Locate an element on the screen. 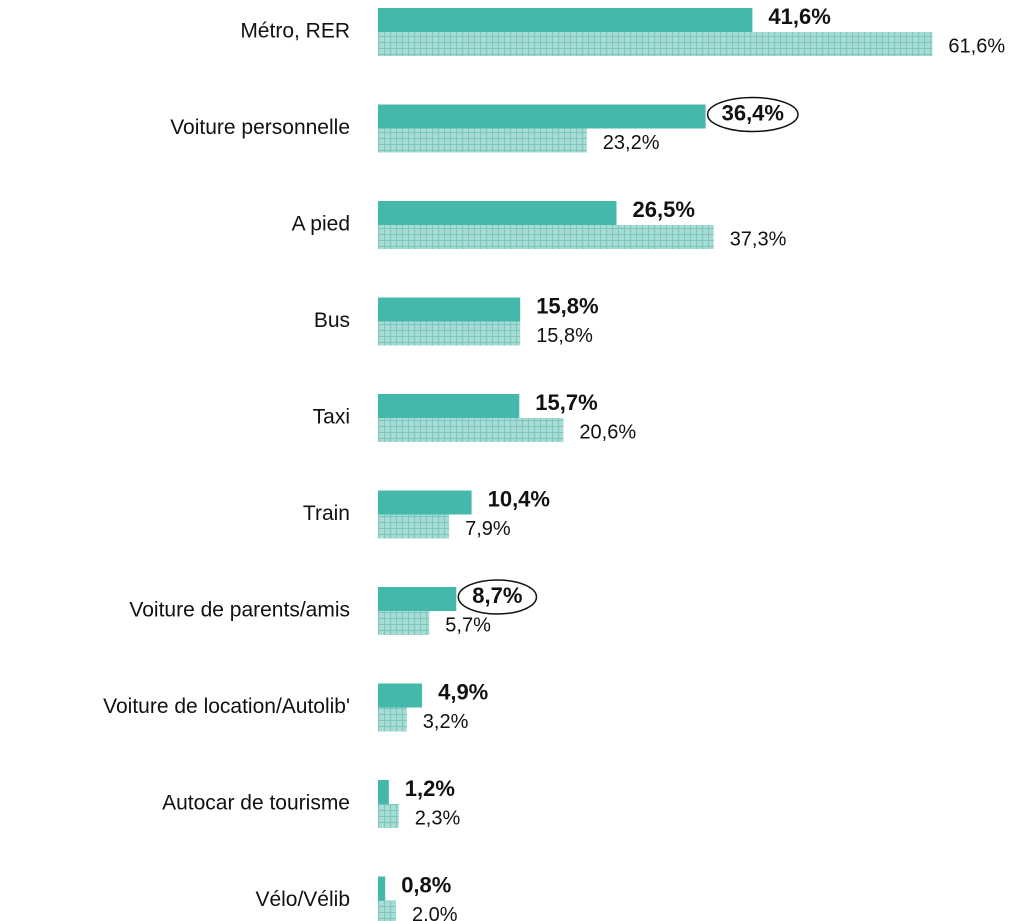  value-label: 3,2% is located at coordinates (446, 722).